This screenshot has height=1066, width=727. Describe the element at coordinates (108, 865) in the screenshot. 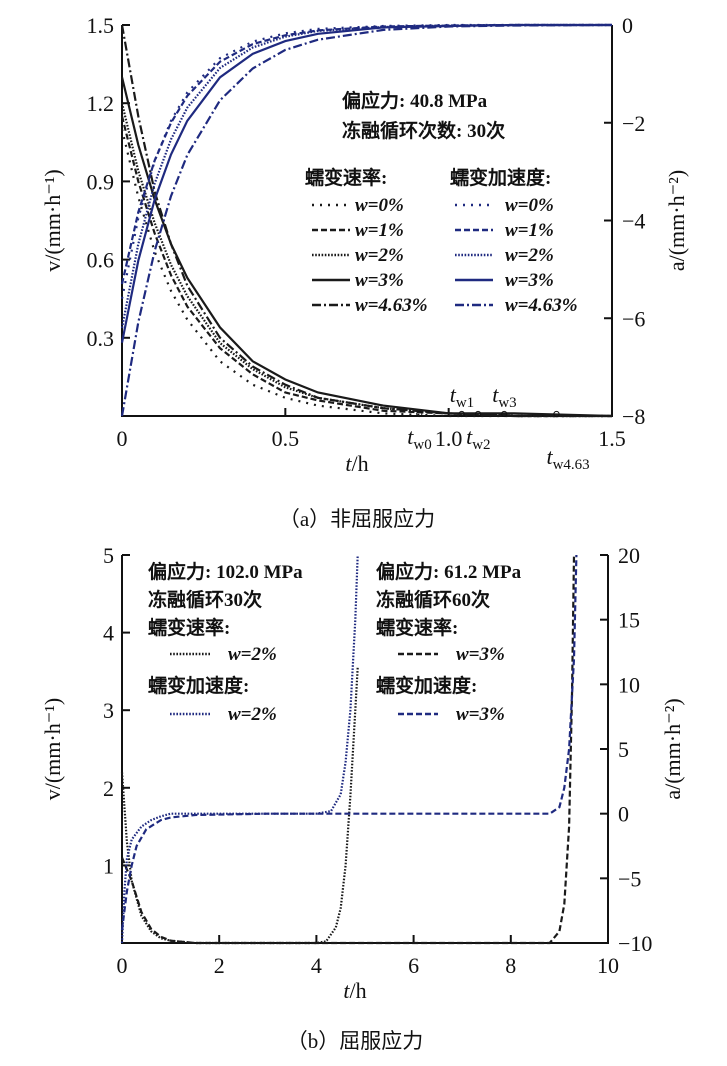

I see `y-tick-label: 1` at that location.